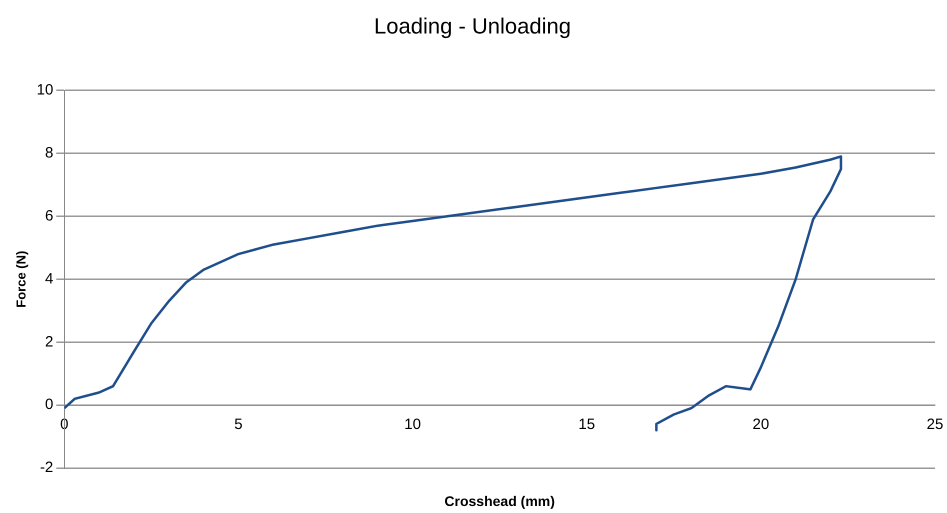  What do you see at coordinates (499, 500) in the screenshot?
I see `x-axis-title: Crosshead (mm)` at bounding box center [499, 500].